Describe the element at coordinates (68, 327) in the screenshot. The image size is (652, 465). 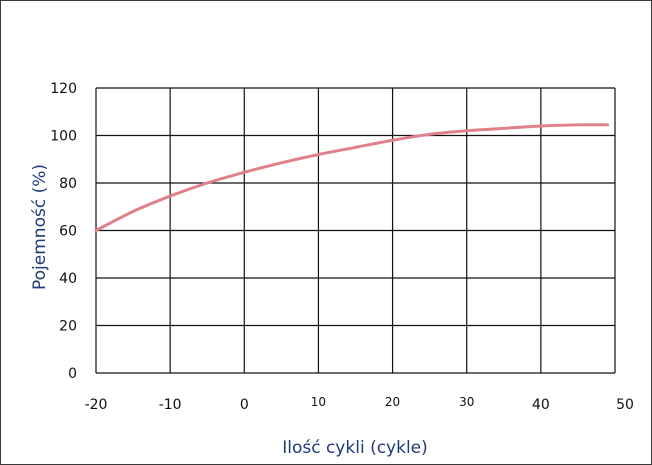
I see `y-tick-label: 20` at that location.